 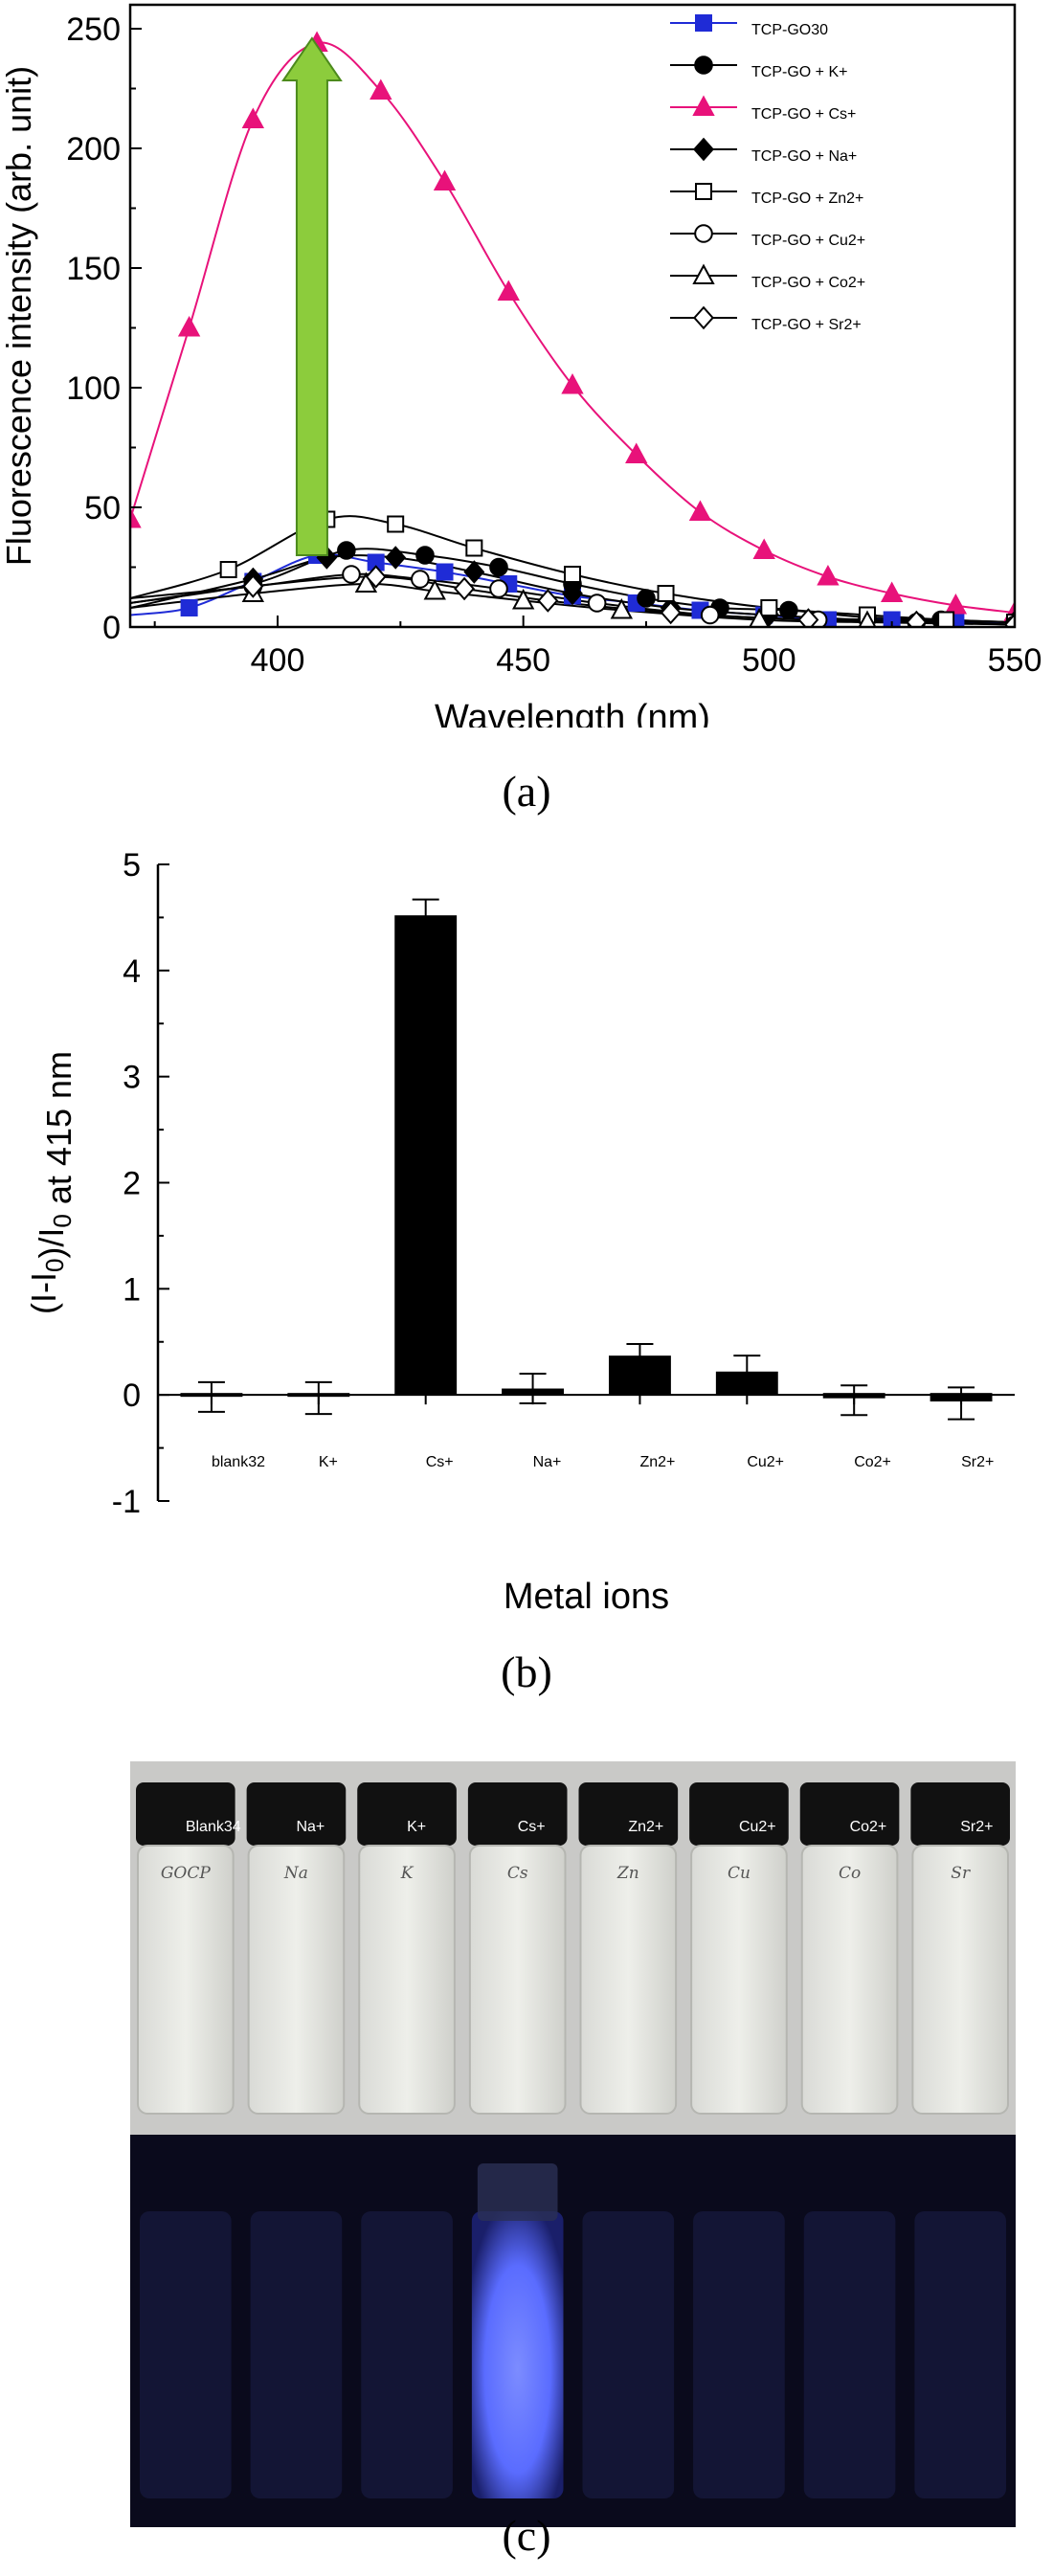 What do you see at coordinates (426, 1156) in the screenshot?
I see `bar` at bounding box center [426, 1156].